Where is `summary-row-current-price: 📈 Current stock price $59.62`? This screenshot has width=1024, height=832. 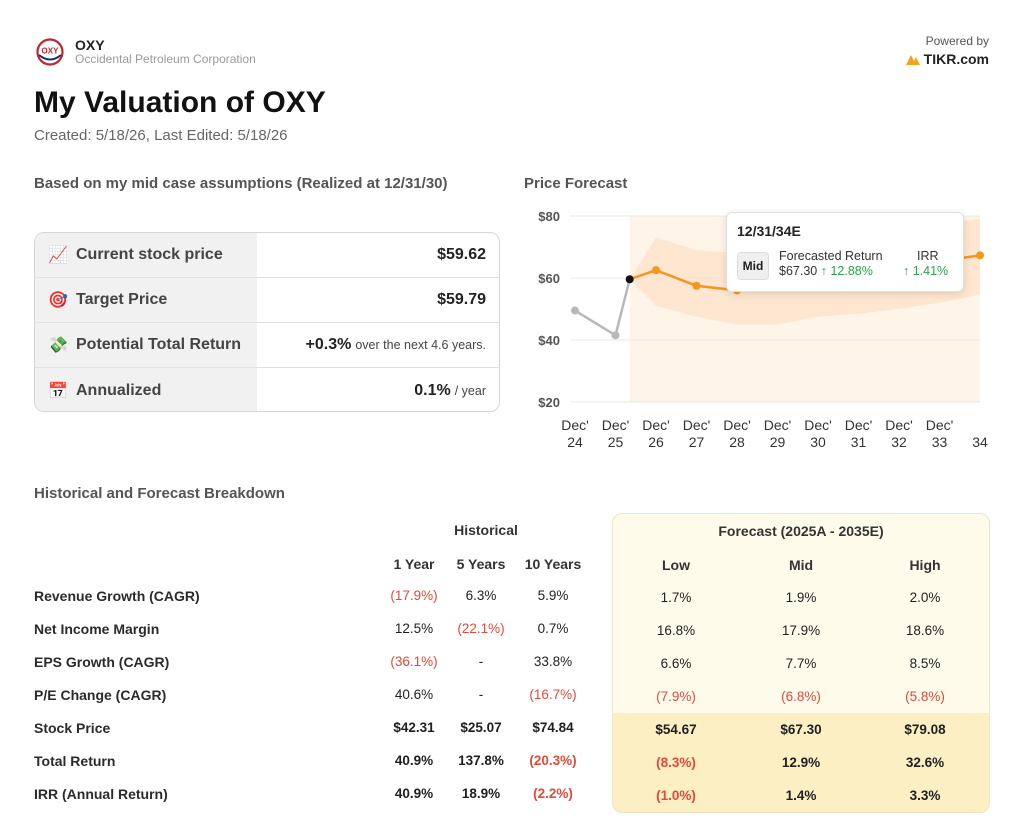 summary-row-current-price: 📈 Current stock price $59.62 is located at coordinates (267, 255).